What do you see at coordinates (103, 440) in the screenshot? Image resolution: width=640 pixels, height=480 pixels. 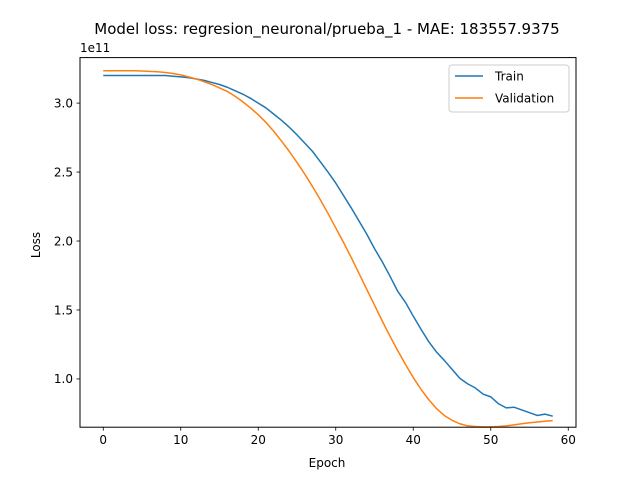 I see `x-tick-label: 0` at bounding box center [103, 440].